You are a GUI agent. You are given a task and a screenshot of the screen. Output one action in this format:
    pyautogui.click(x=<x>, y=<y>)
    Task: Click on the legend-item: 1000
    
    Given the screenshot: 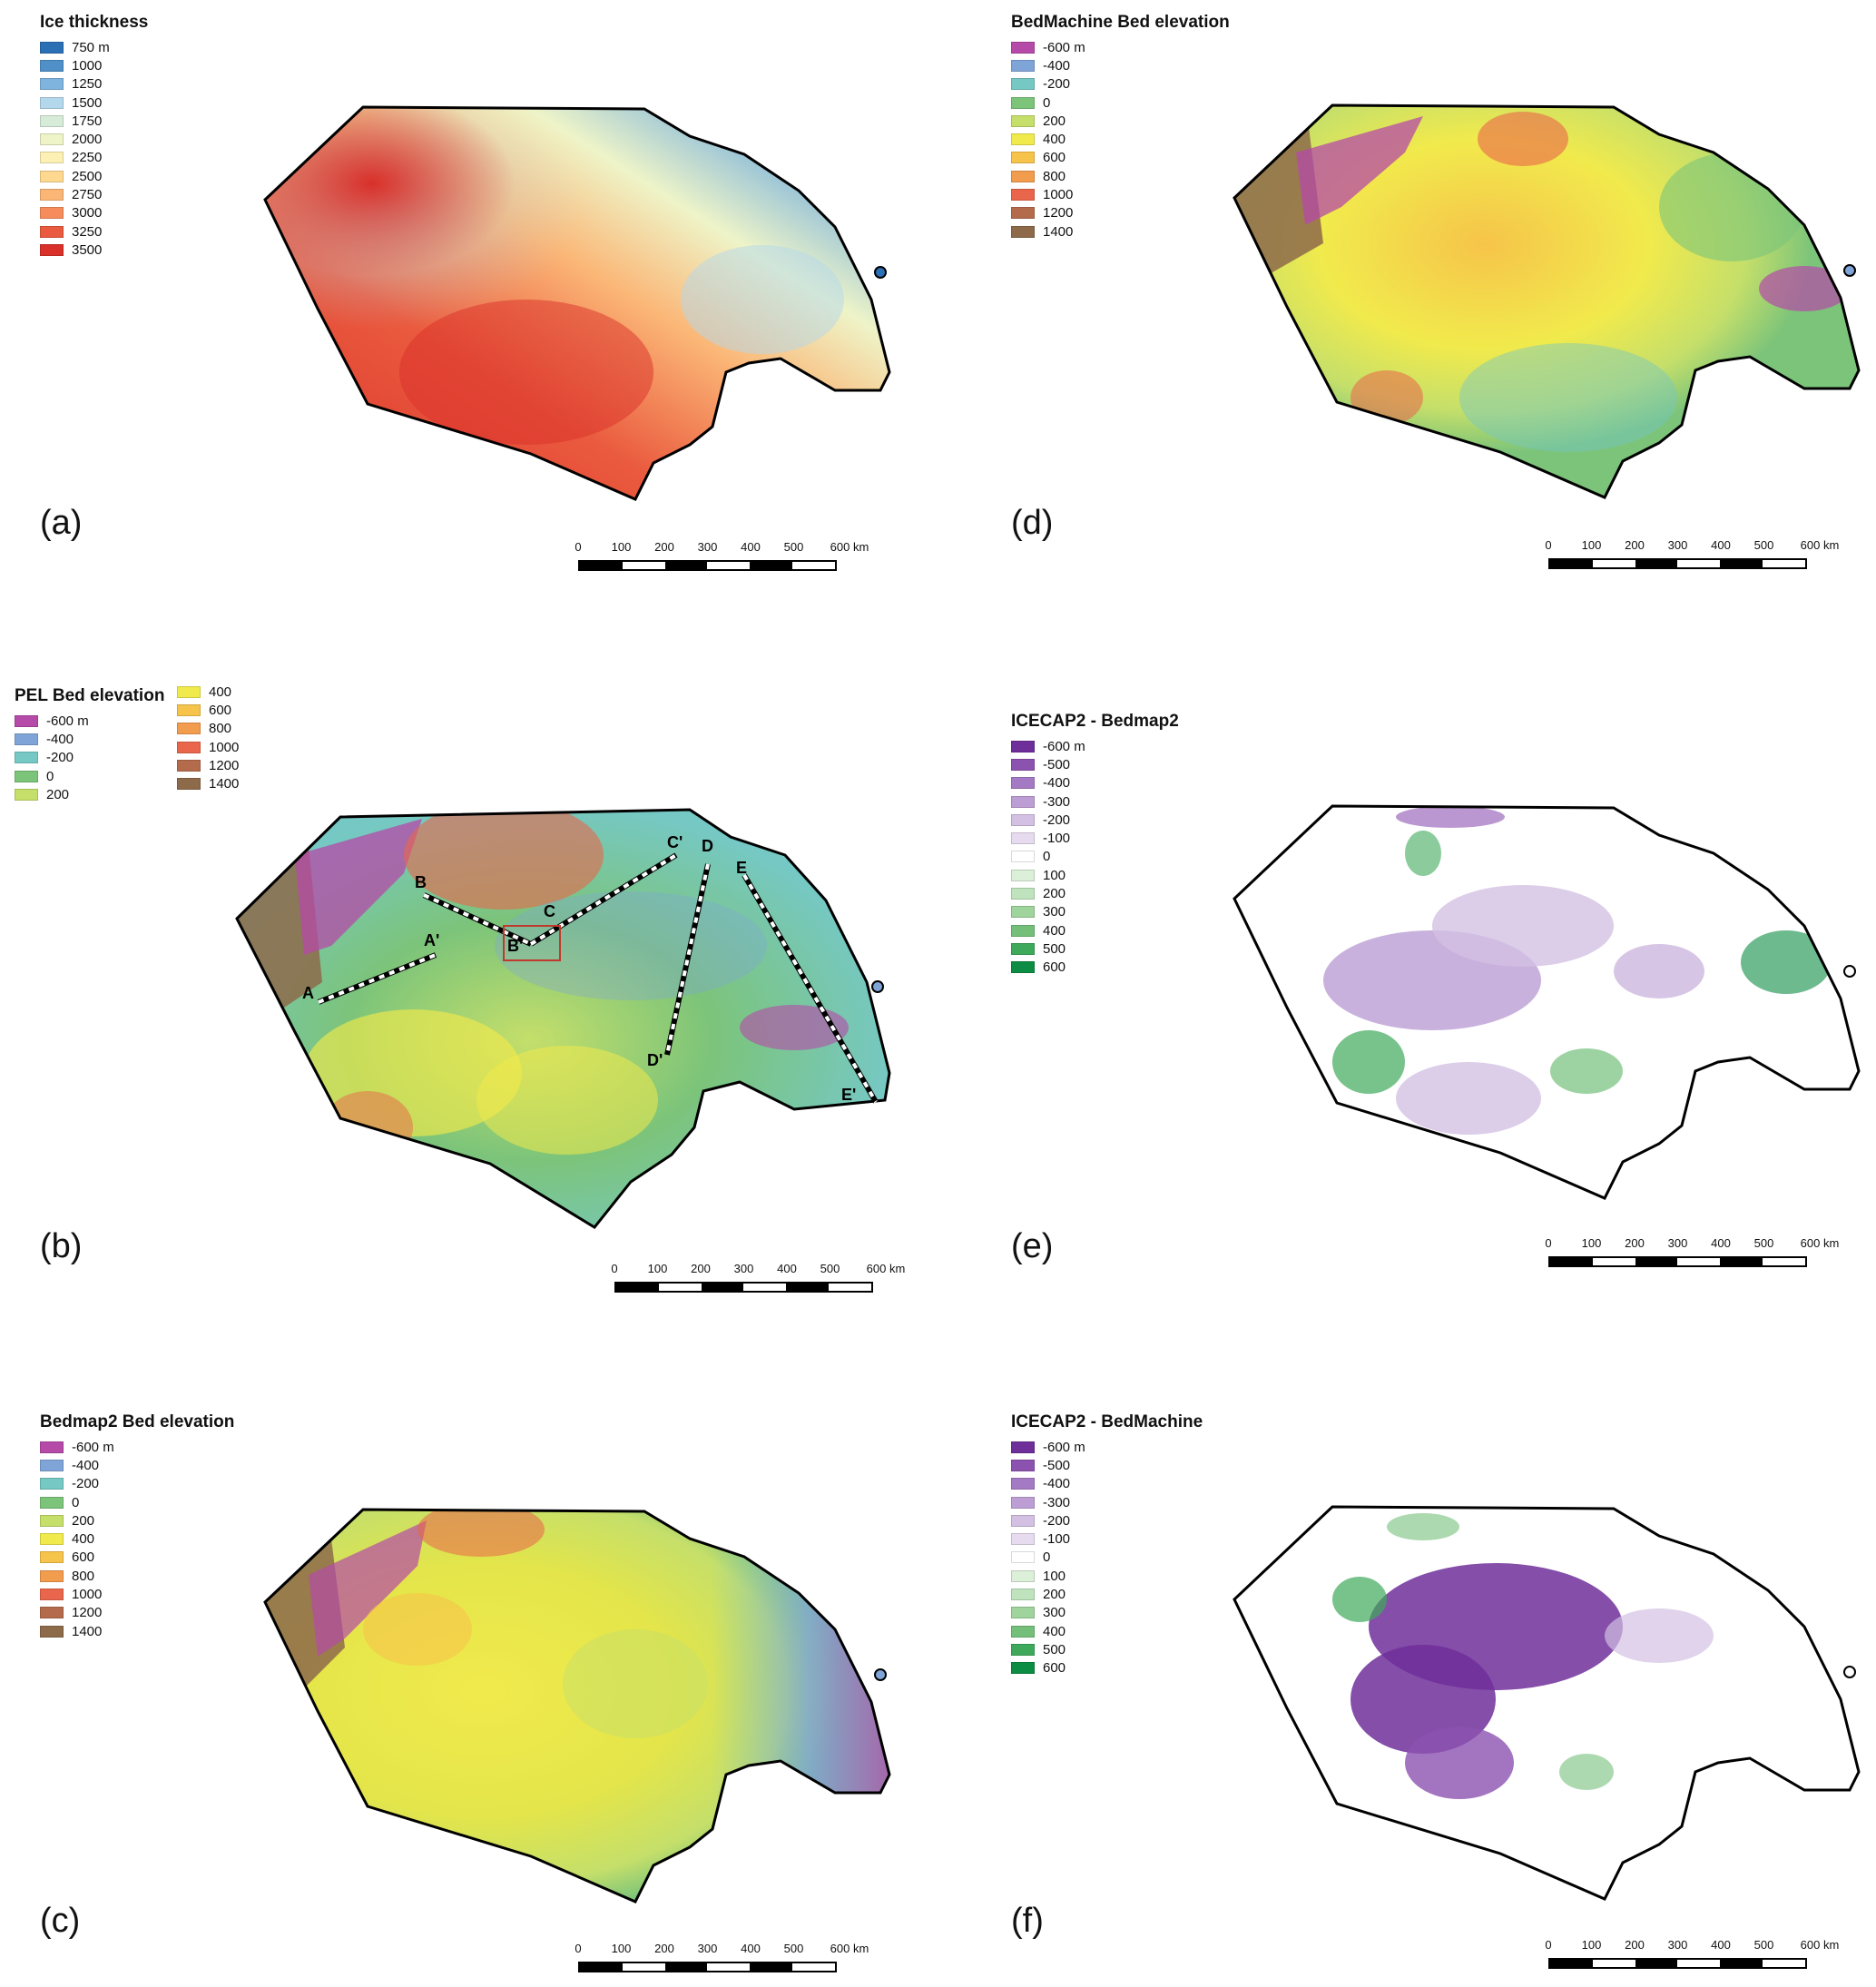 What is the action you would take?
    pyautogui.click(x=1120, y=194)
    